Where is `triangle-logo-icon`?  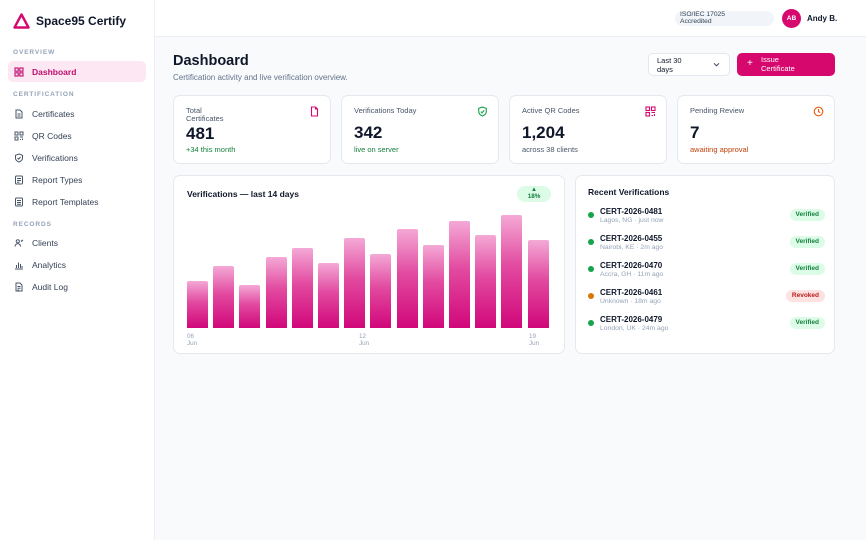 triangle-logo-icon is located at coordinates (21, 21).